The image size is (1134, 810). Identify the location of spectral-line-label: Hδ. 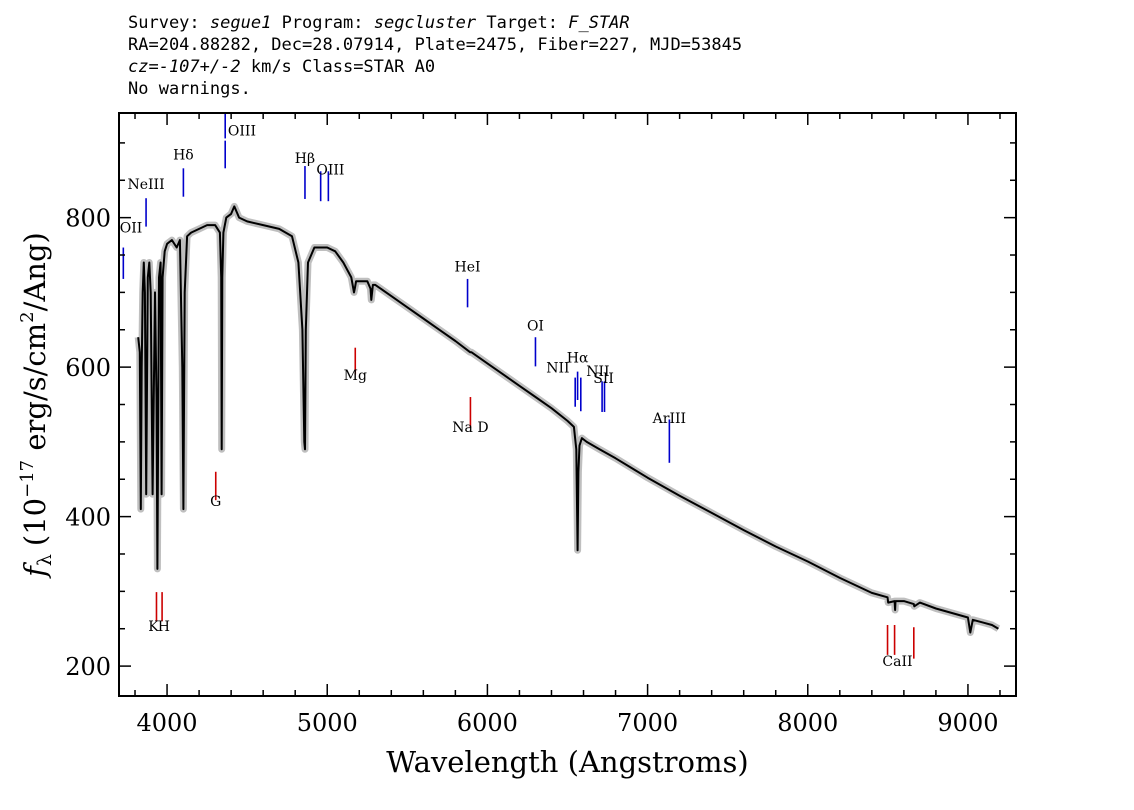
(183, 155).